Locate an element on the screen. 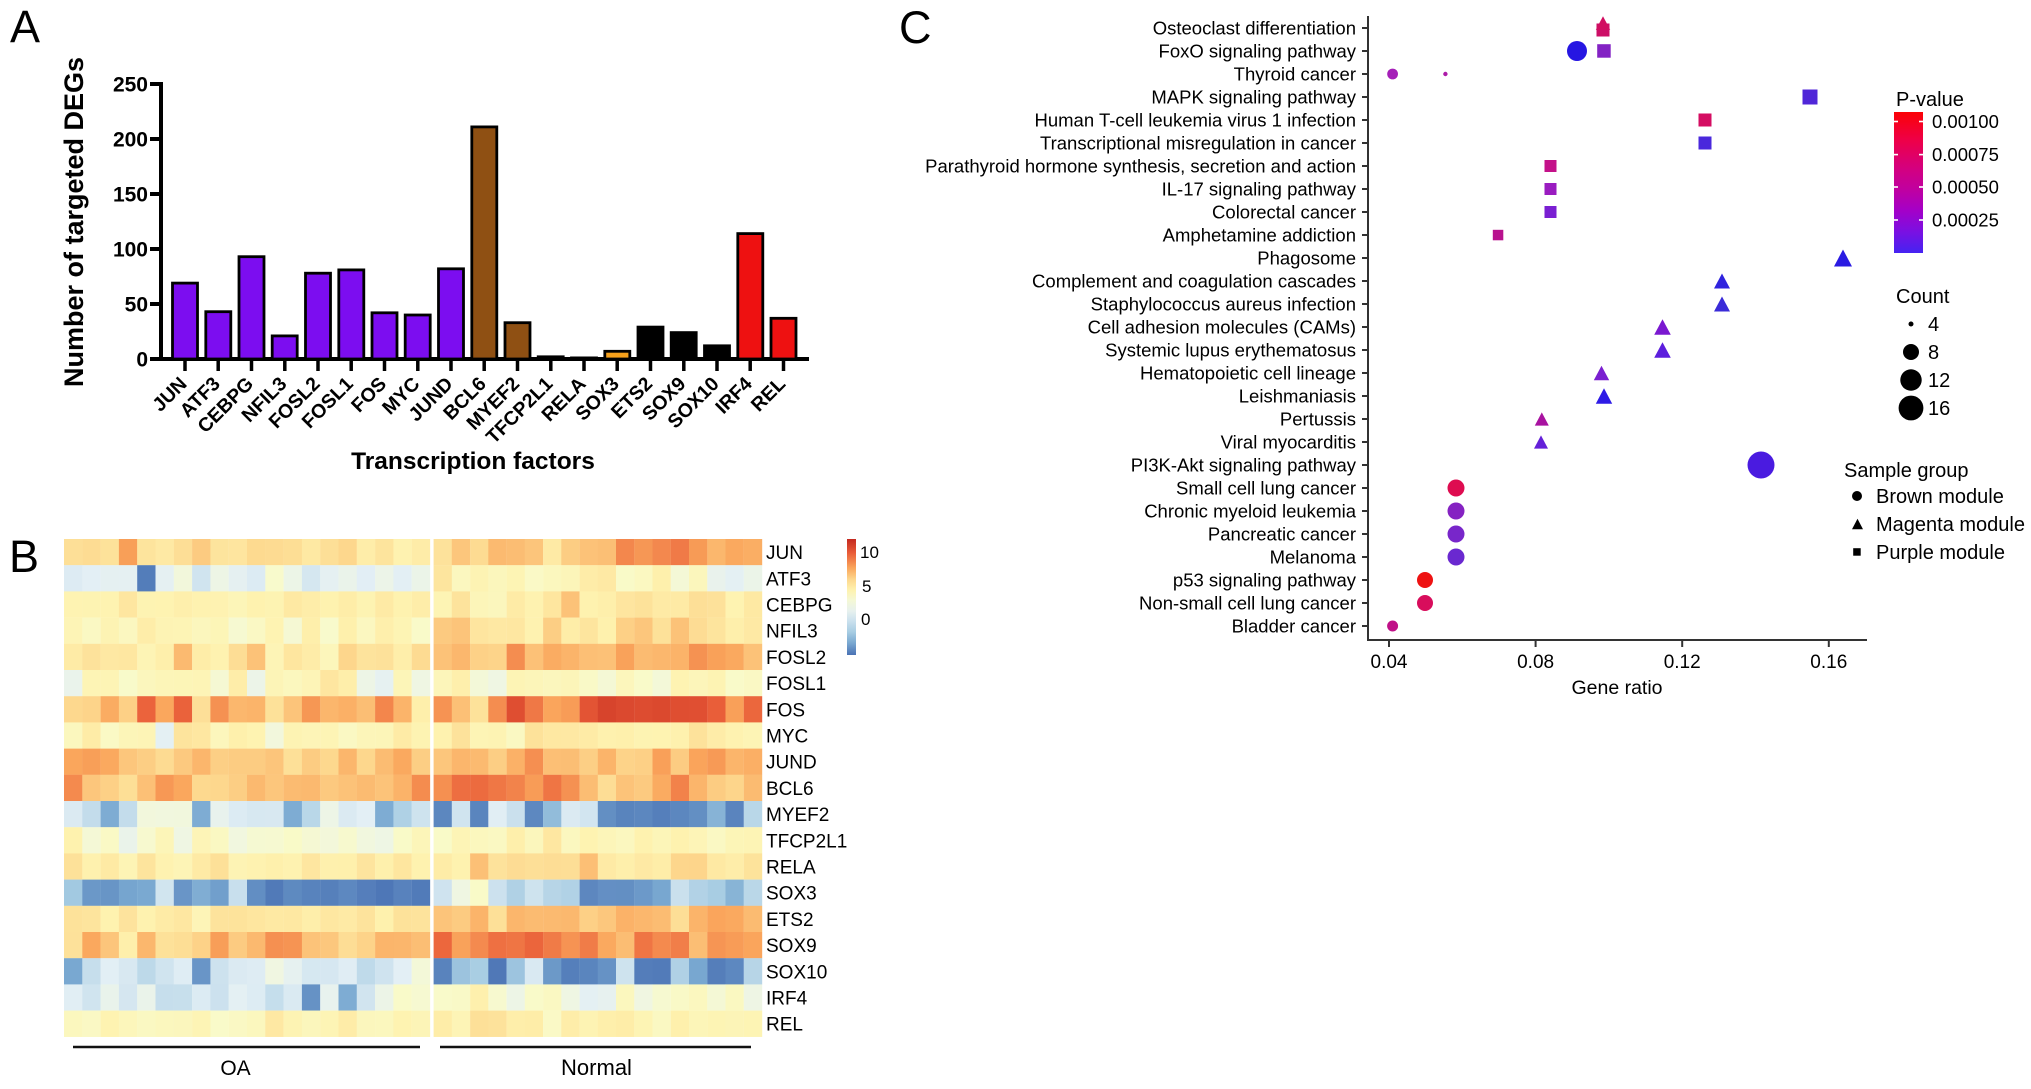 This screenshot has height=1089, width=2031. svg-text: Brown module is located at coordinates (1940, 497).